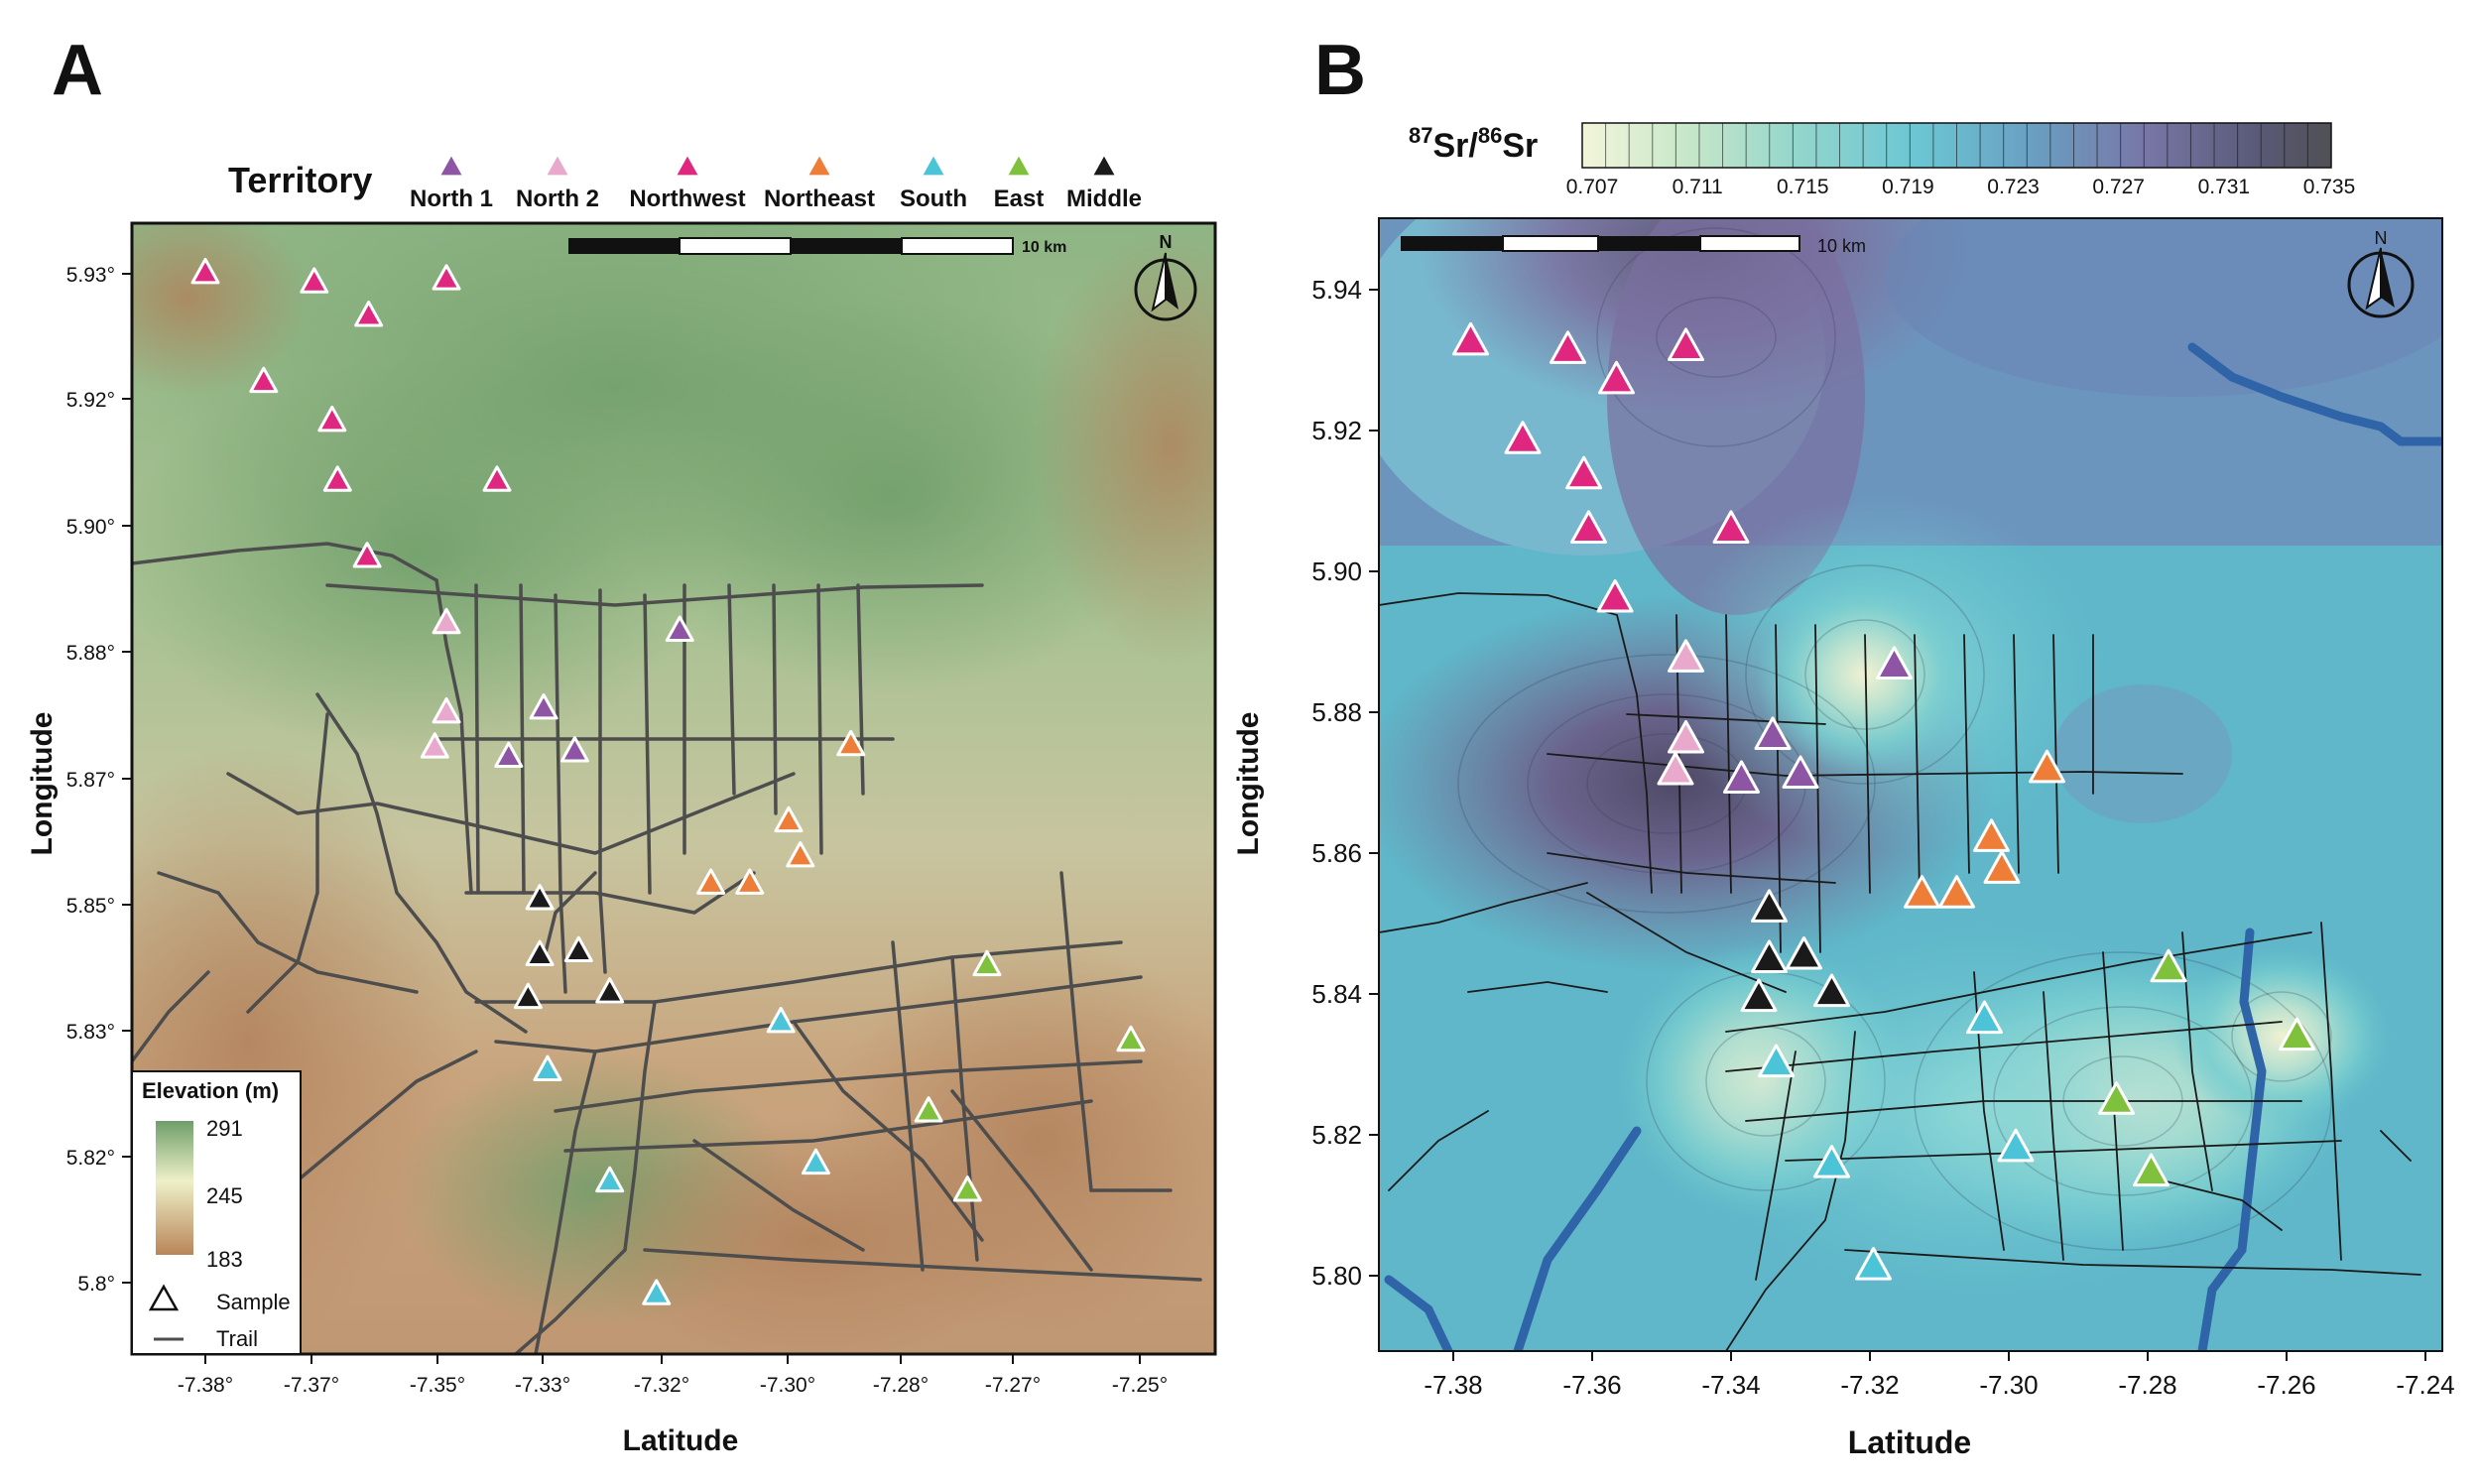 This screenshot has height=1484, width=2480. Describe the element at coordinates (90, 527) in the screenshot. I see `y-tick-label-a: 5.90°` at that location.